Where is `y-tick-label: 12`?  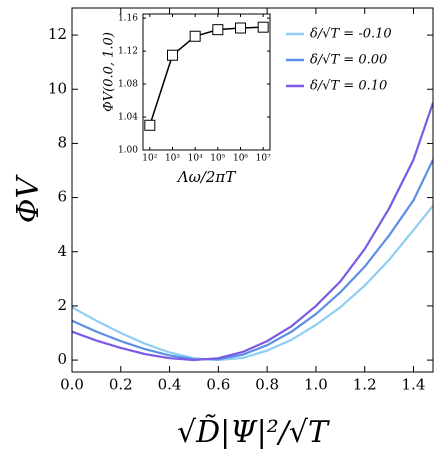 y-tick-label: 12 is located at coordinates (57, 34).